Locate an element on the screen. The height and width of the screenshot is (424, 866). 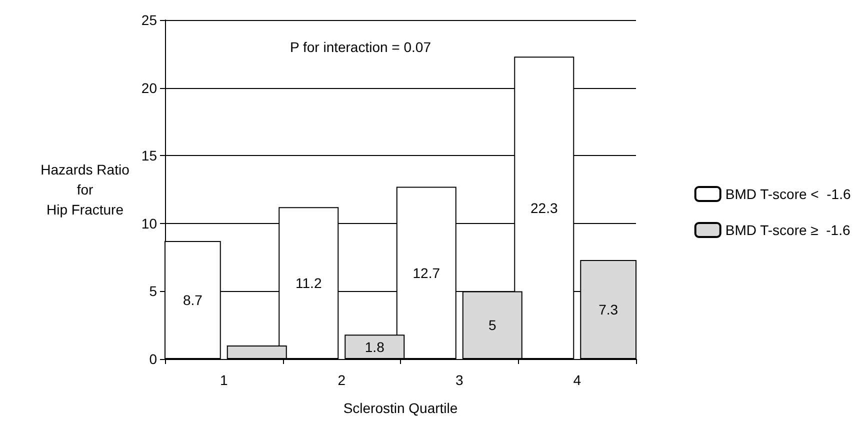
data-label: 22.3 is located at coordinates (544, 208).